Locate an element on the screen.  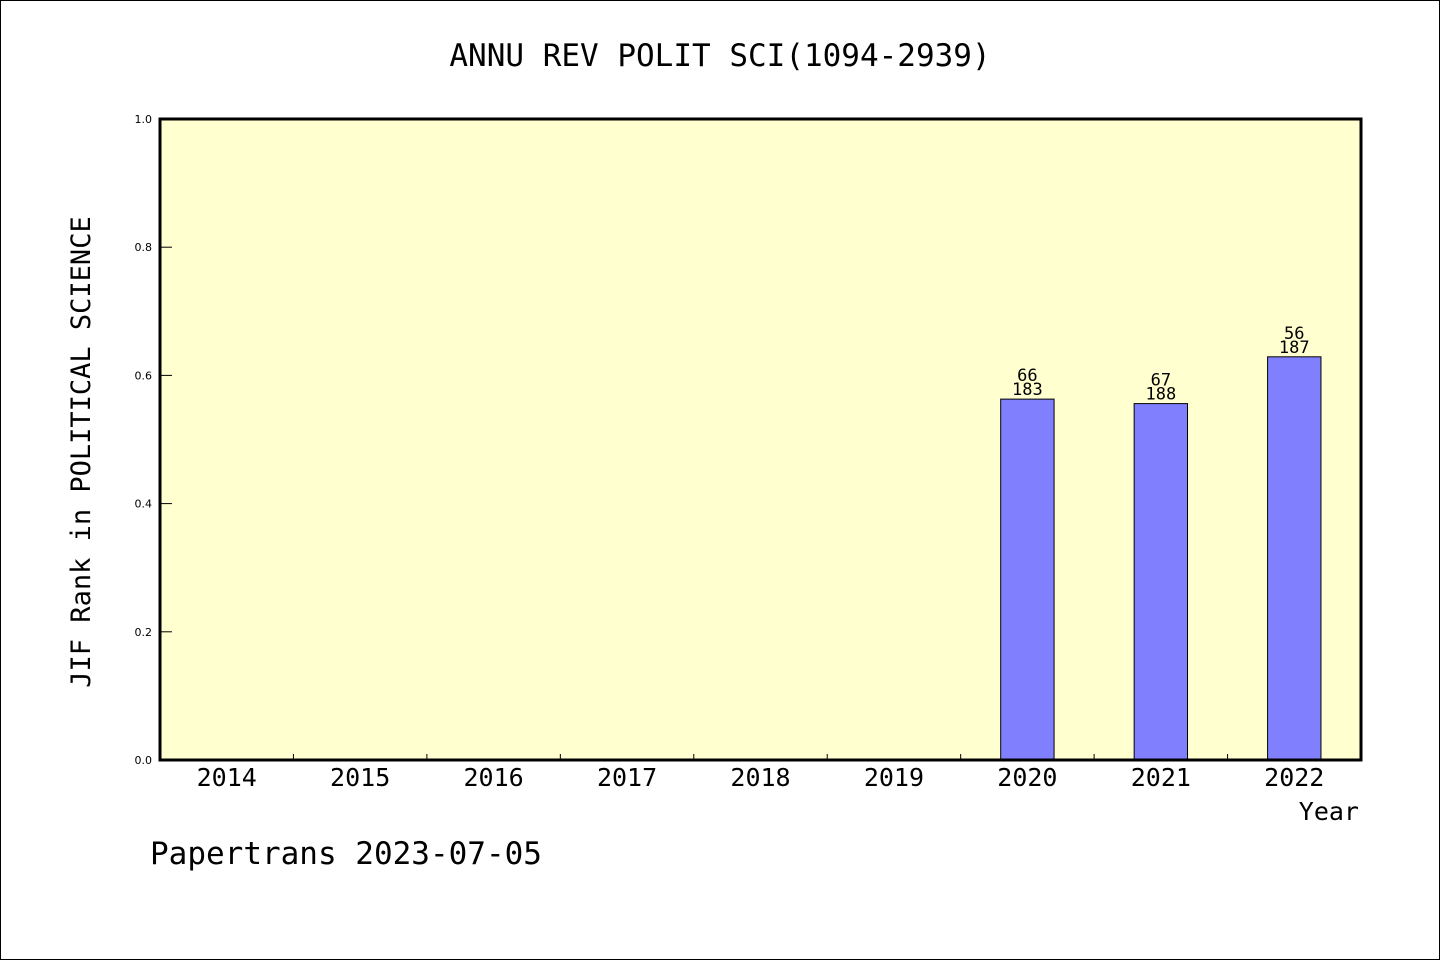
y-axis-ticks: 0.0 0.2 0.4 0.6 0.8 1.0 is located at coordinates (153, 440).